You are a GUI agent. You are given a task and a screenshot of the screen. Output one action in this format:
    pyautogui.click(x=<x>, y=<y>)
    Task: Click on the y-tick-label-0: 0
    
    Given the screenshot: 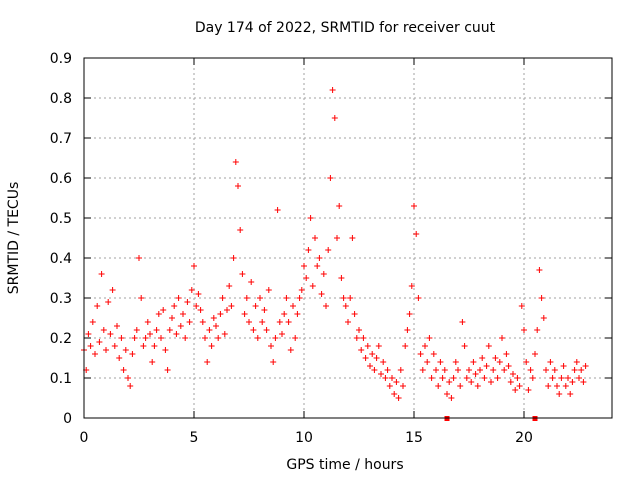 What is the action you would take?
    pyautogui.click(x=67, y=419)
    